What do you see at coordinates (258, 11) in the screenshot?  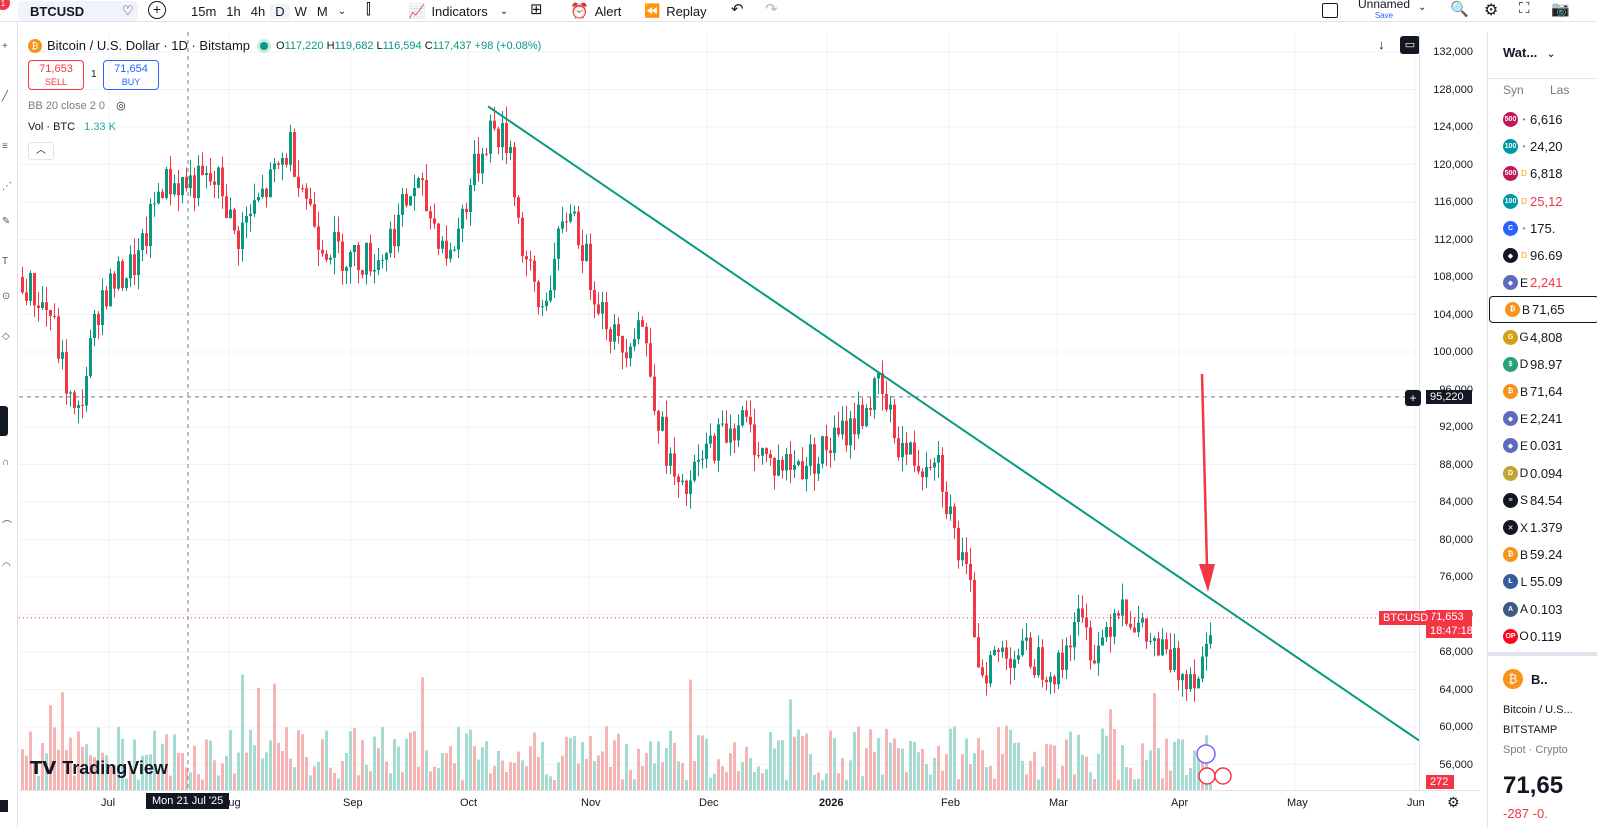 I see `timeframe-4h: 4h` at bounding box center [258, 11].